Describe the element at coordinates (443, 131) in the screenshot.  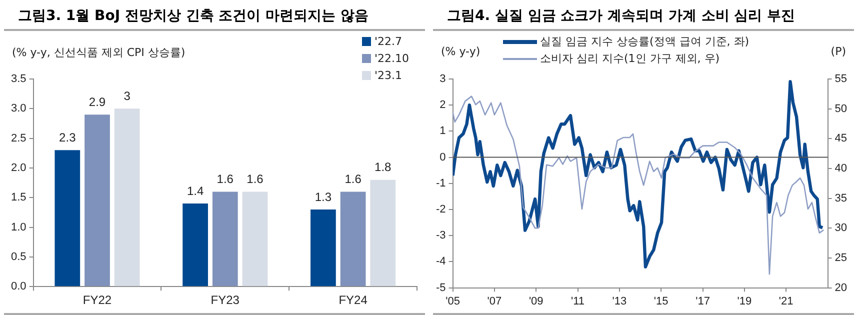
I see `y-tick-label: 1` at that location.